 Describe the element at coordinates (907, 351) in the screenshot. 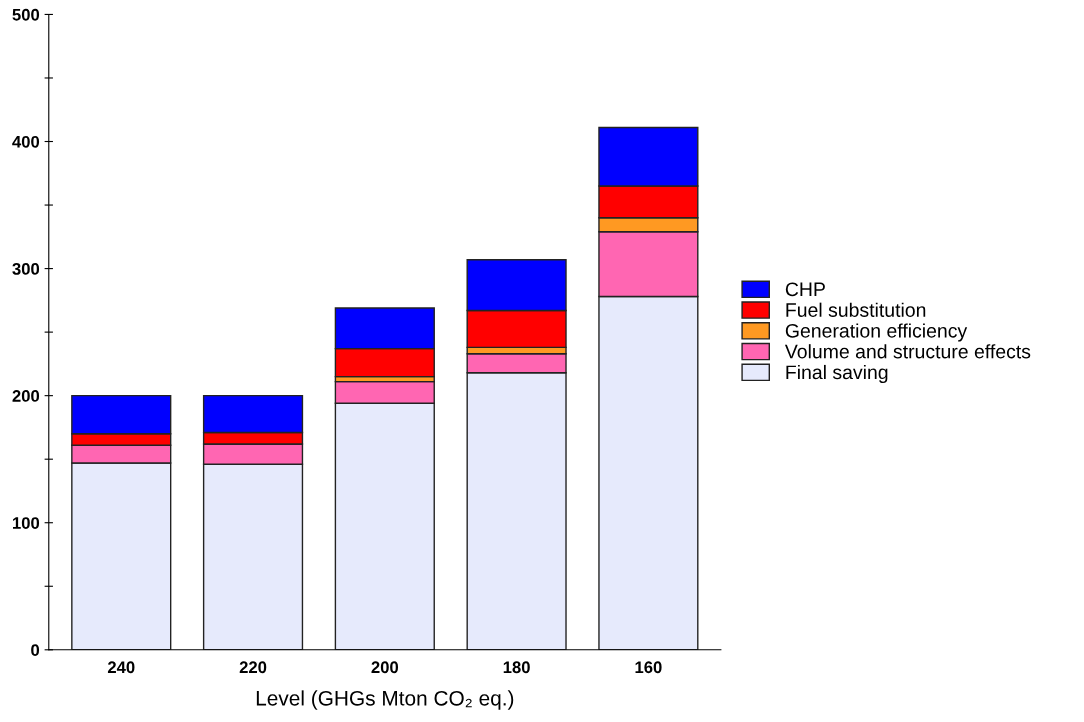

I see `legend-label: Volume and structure effects` at that location.